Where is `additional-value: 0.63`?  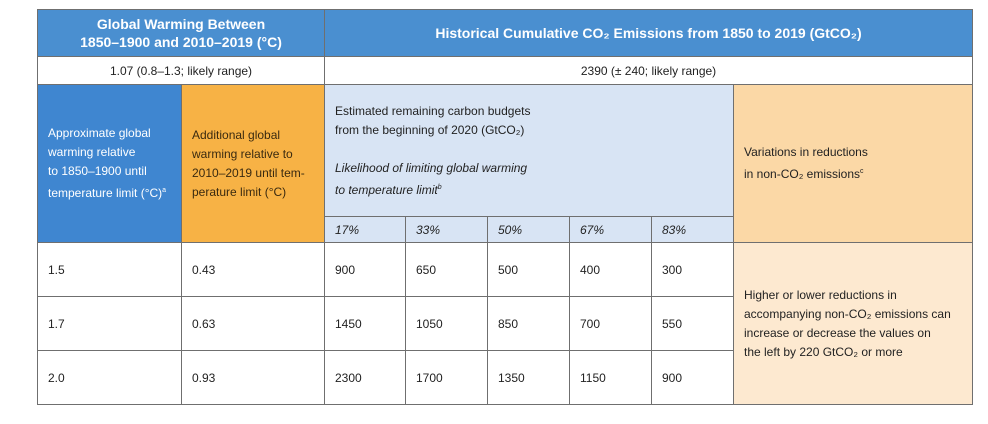 additional-value: 0.63 is located at coordinates (253, 323).